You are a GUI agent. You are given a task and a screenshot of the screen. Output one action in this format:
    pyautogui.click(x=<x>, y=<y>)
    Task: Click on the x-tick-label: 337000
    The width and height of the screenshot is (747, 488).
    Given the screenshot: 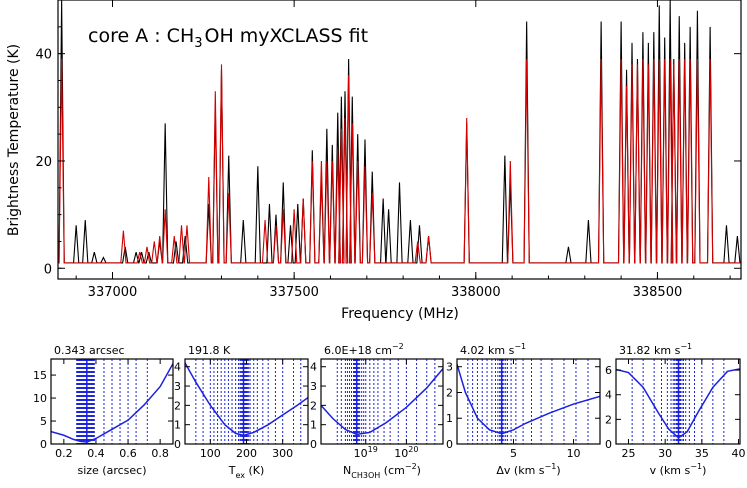 What is the action you would take?
    pyautogui.click(x=113, y=292)
    